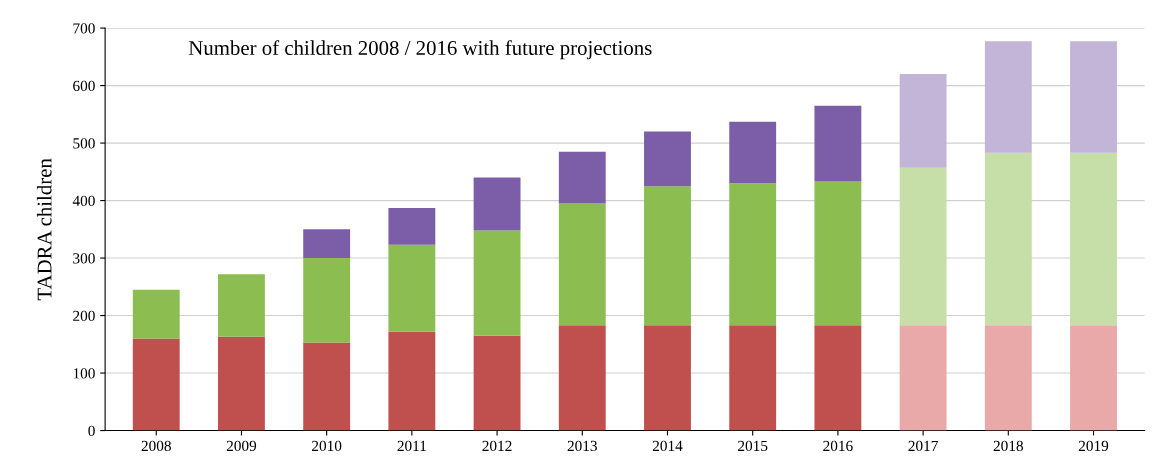  Describe the element at coordinates (923, 446) in the screenshot. I see `x-tick-label: 2017` at that location.